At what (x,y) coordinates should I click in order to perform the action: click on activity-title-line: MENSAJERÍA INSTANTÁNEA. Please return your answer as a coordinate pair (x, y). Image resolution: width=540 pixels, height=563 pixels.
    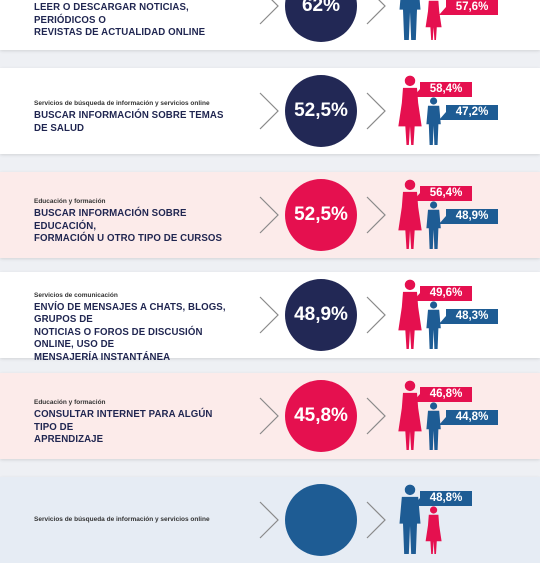
    Looking at the image, I should click on (102, 356).